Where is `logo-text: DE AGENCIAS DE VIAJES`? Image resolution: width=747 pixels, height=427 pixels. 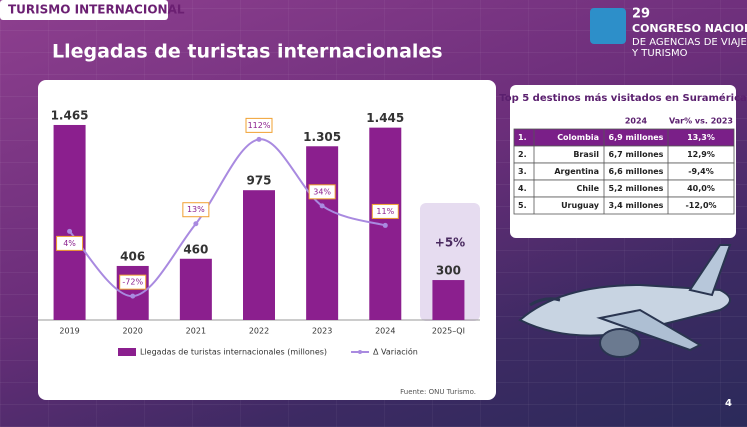
logo-text: DE AGENCIAS DE VIAJES is located at coordinates (689, 42).